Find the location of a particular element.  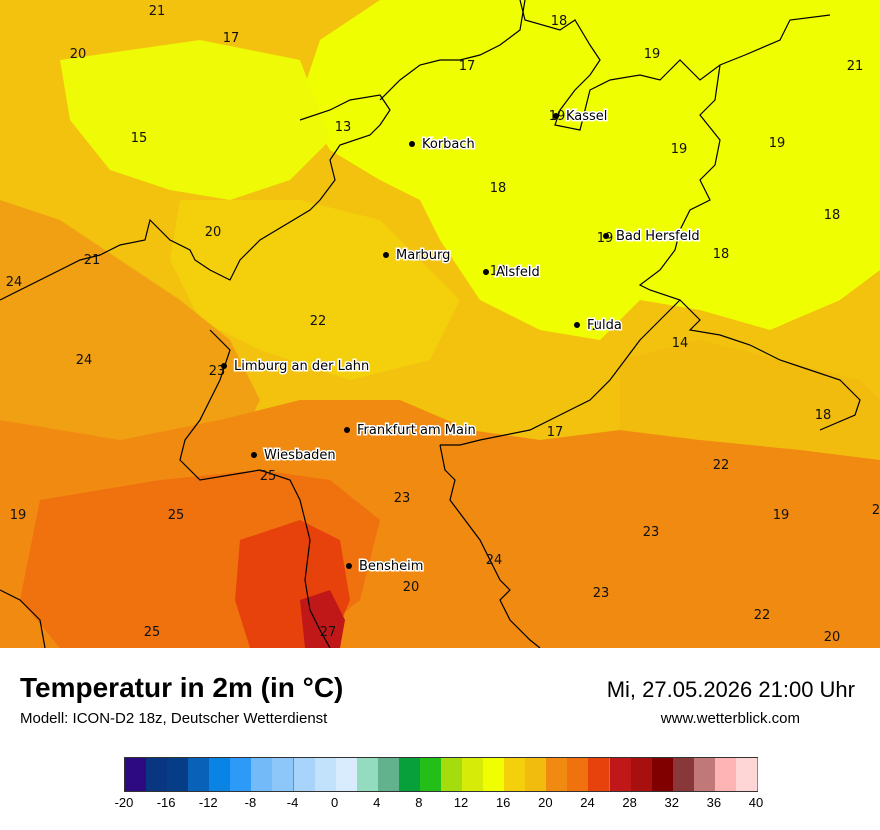

forecast-datetime: Mi, 27.05.2026 21:00 Uhr is located at coordinates (730, 689).